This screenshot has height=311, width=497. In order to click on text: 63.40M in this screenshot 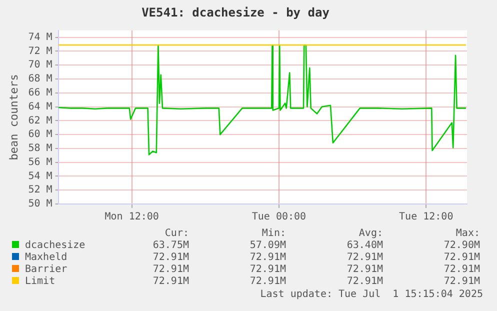, I will do `click(364, 246)`.